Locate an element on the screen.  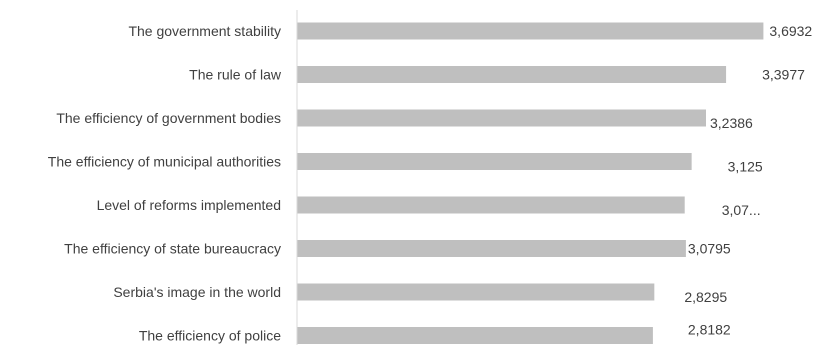
value-label: 2,8182 is located at coordinates (709, 330).